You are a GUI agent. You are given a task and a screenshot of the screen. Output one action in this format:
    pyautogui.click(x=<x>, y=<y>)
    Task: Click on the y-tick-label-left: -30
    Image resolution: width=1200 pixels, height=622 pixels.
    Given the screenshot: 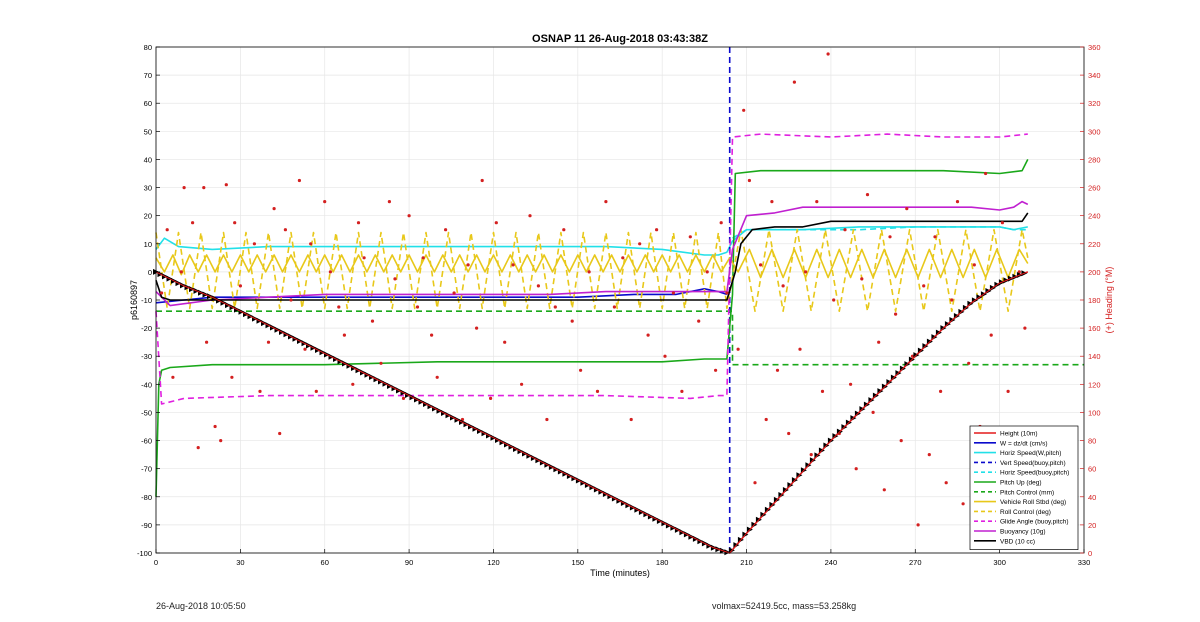 What is the action you would take?
    pyautogui.click(x=146, y=356)
    